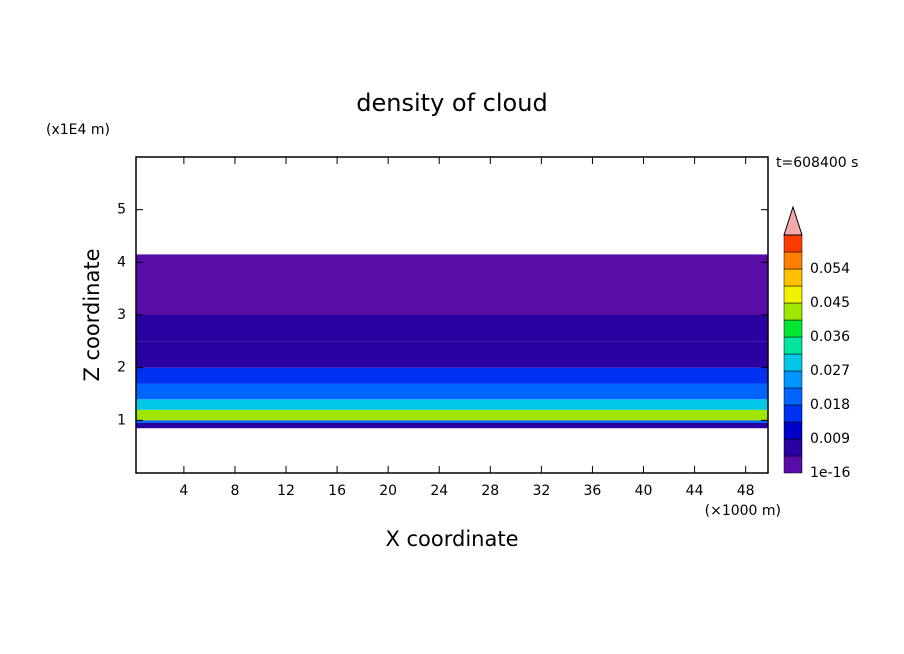  What do you see at coordinates (743, 511) in the screenshot?
I see `x-unit: (×1000 m)` at bounding box center [743, 511].